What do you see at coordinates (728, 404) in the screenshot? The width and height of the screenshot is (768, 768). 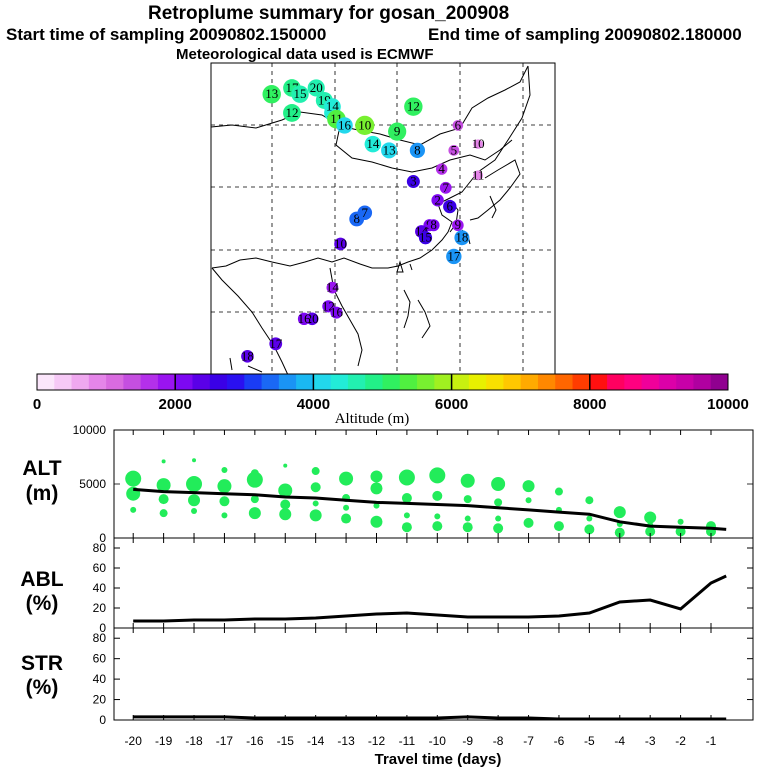 I see `colorbar-tick-label: 10000` at bounding box center [728, 404].